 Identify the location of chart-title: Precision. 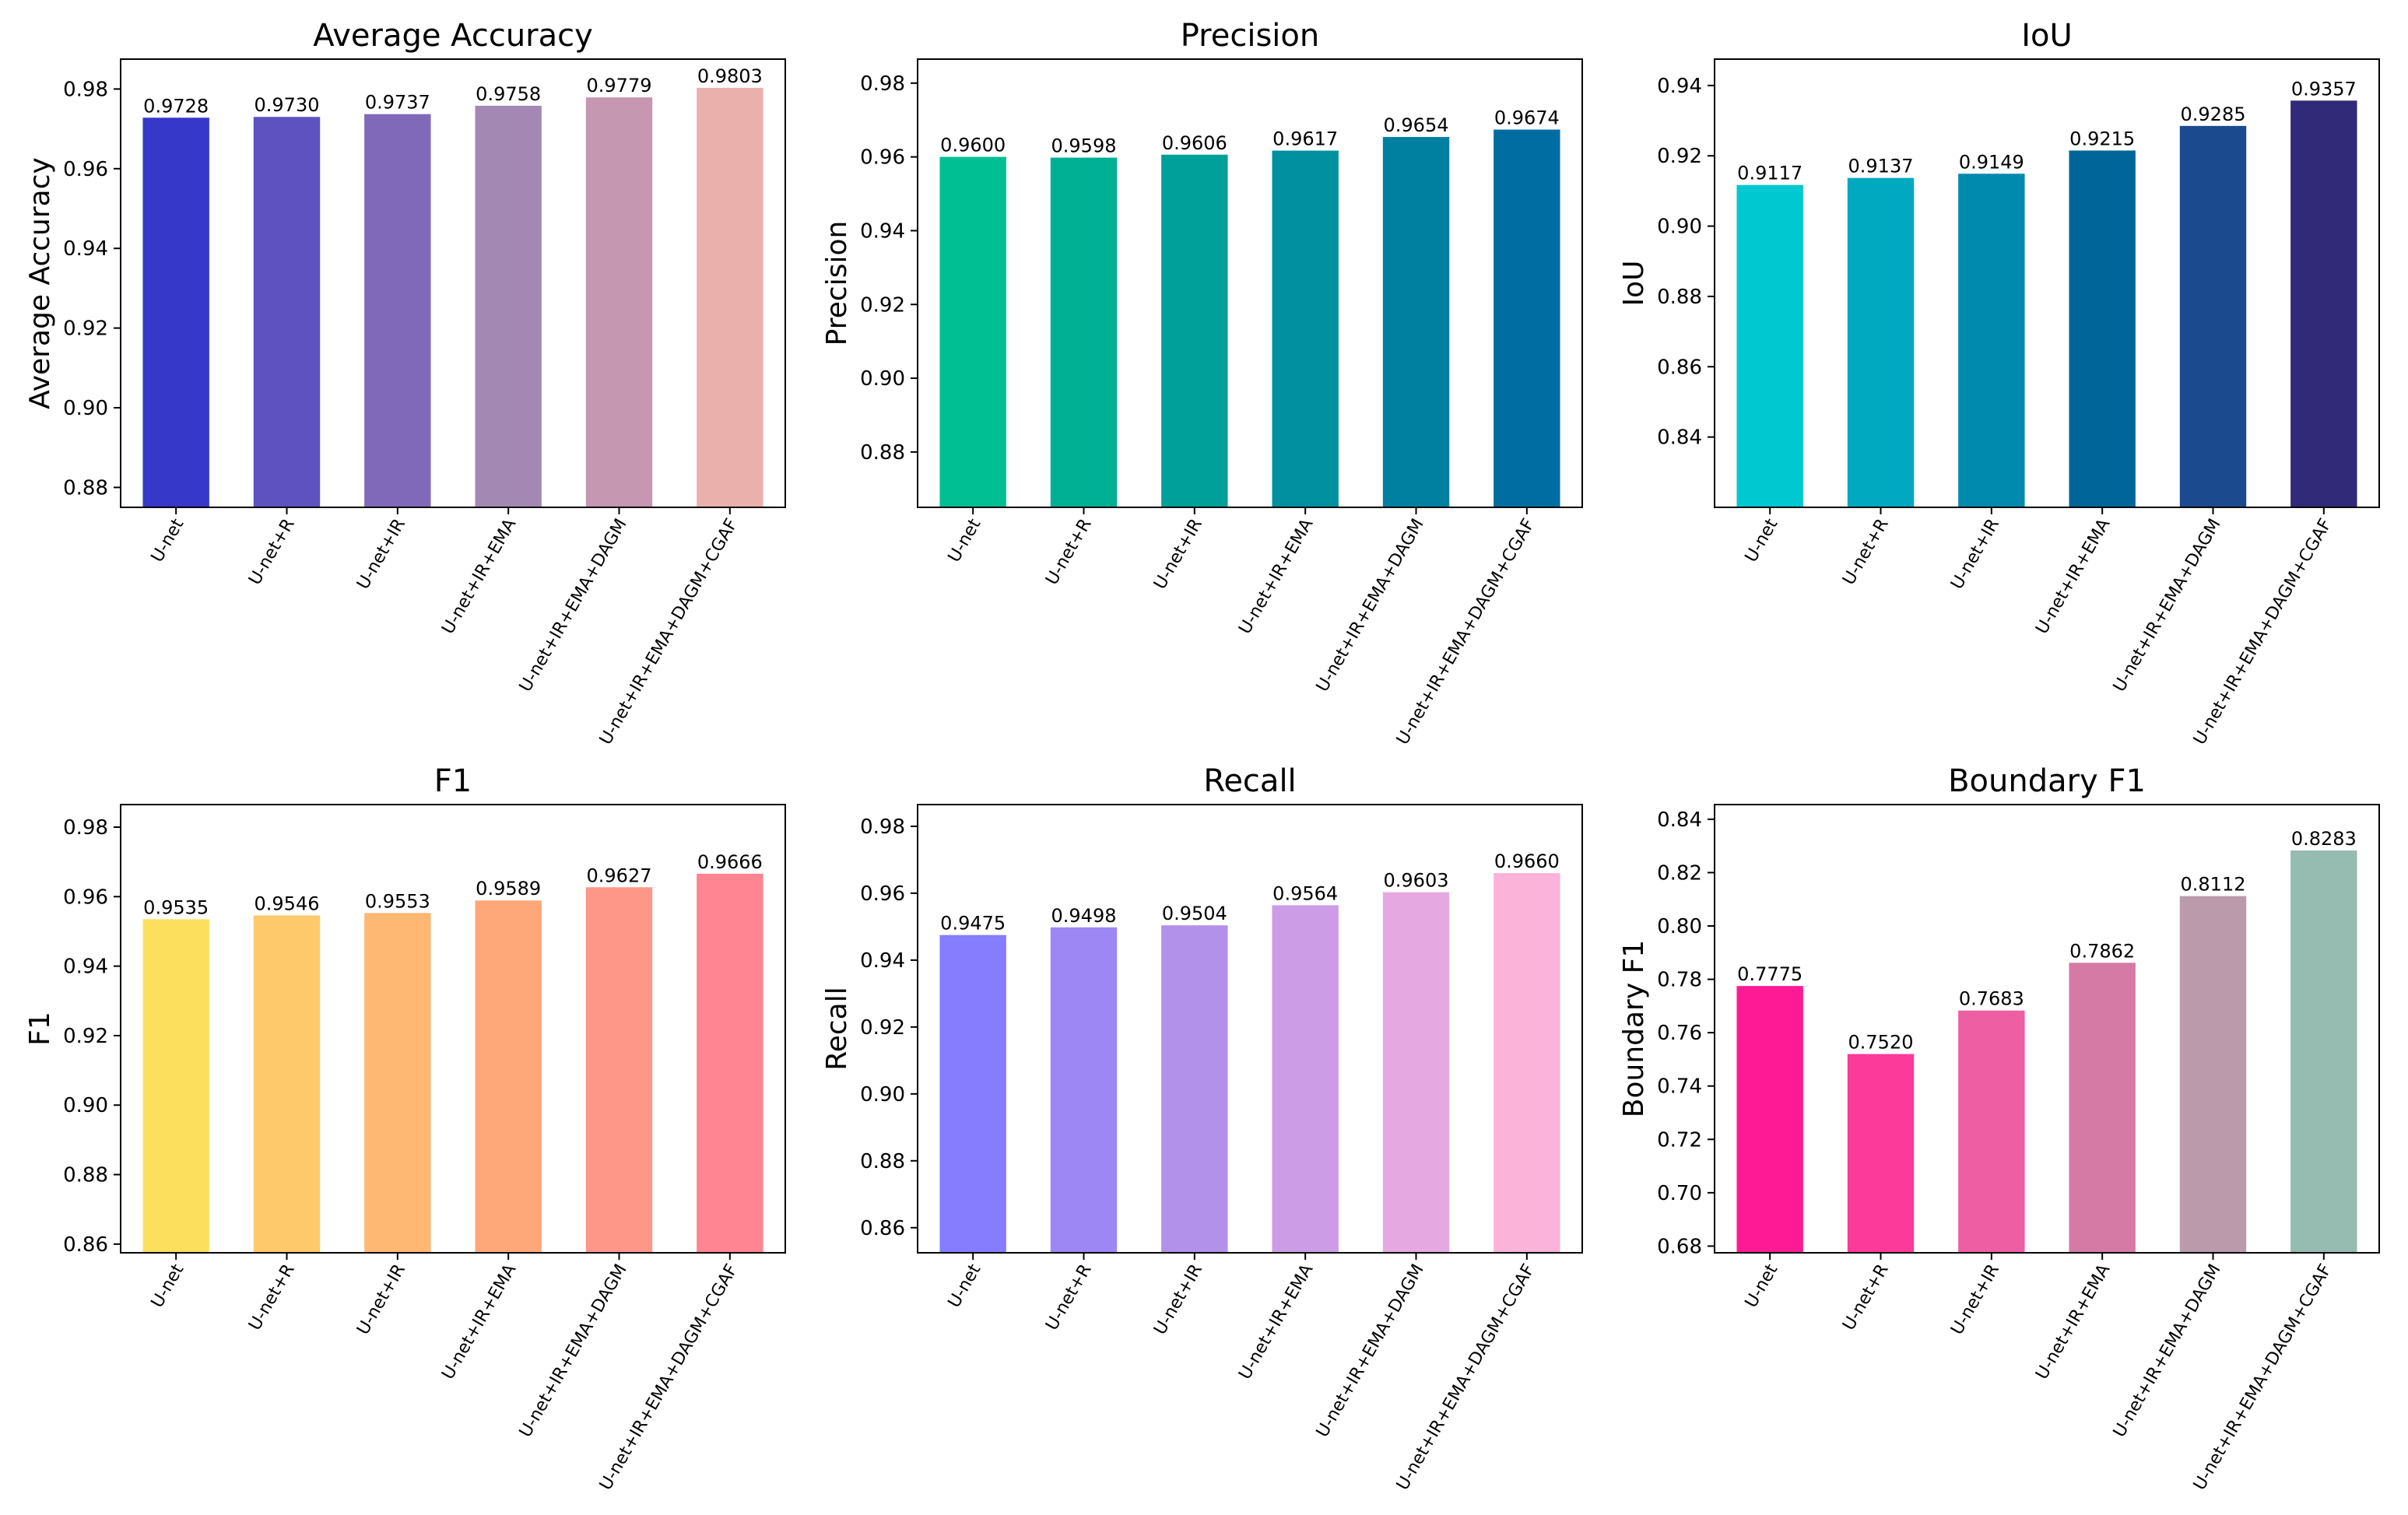
(1250, 36).